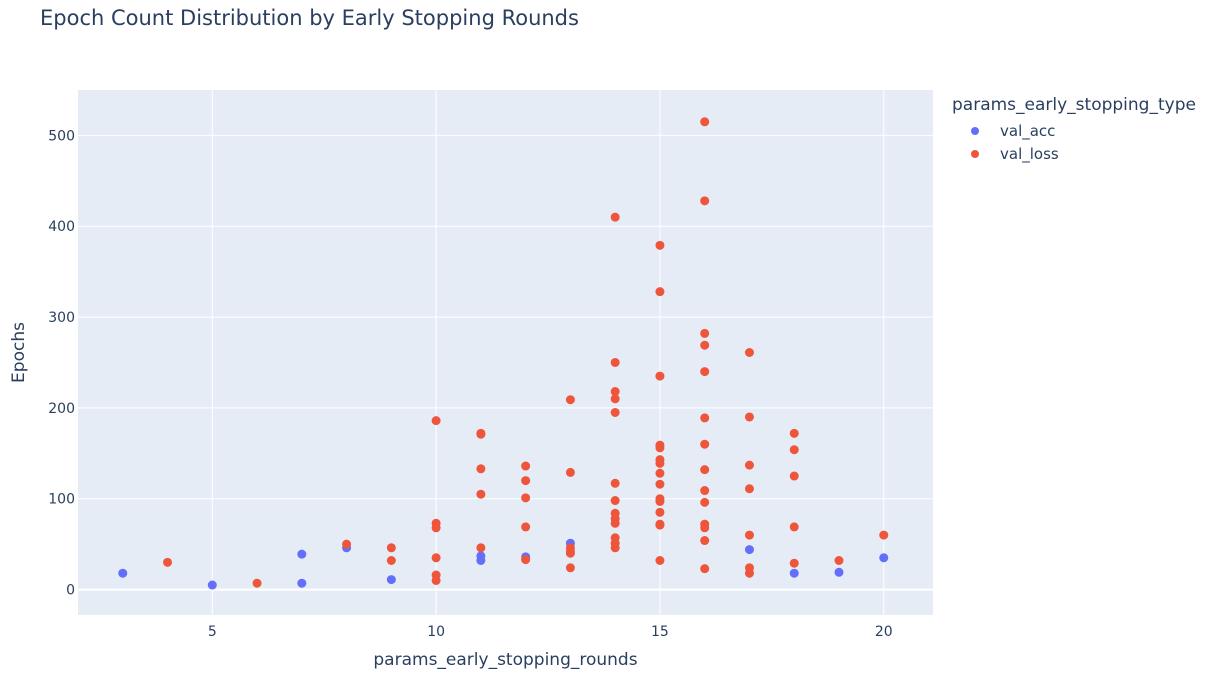 The height and width of the screenshot is (692, 1216). Describe the element at coordinates (975, 153) in the screenshot. I see `legend-marker-val-loss` at that location.